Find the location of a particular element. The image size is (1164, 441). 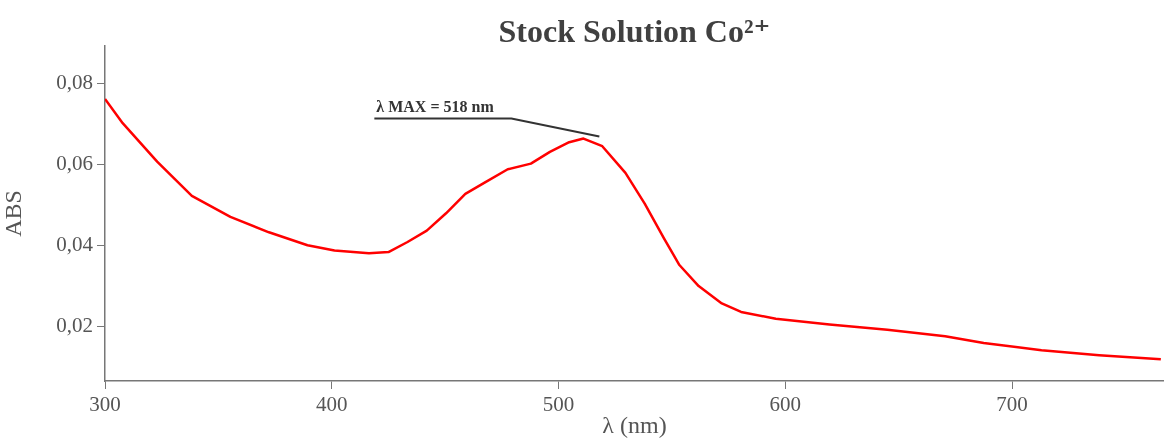

y-axis-title: ABS is located at coordinates (13, 213).